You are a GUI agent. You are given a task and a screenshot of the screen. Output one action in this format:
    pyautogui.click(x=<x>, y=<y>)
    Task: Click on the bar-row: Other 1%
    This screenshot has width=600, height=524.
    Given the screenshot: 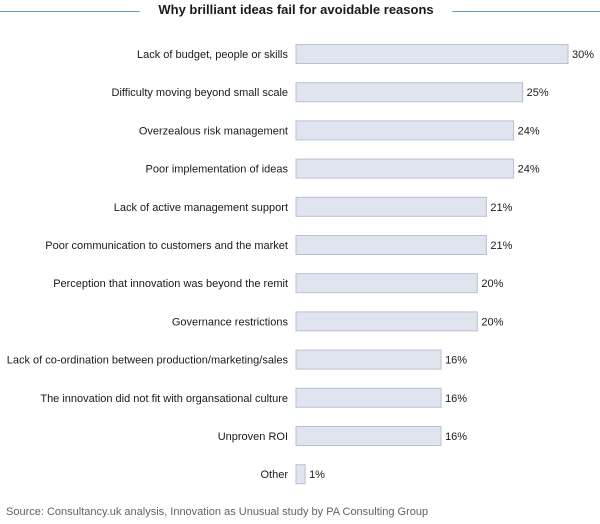 What is the action you would take?
    pyautogui.click(x=292, y=474)
    